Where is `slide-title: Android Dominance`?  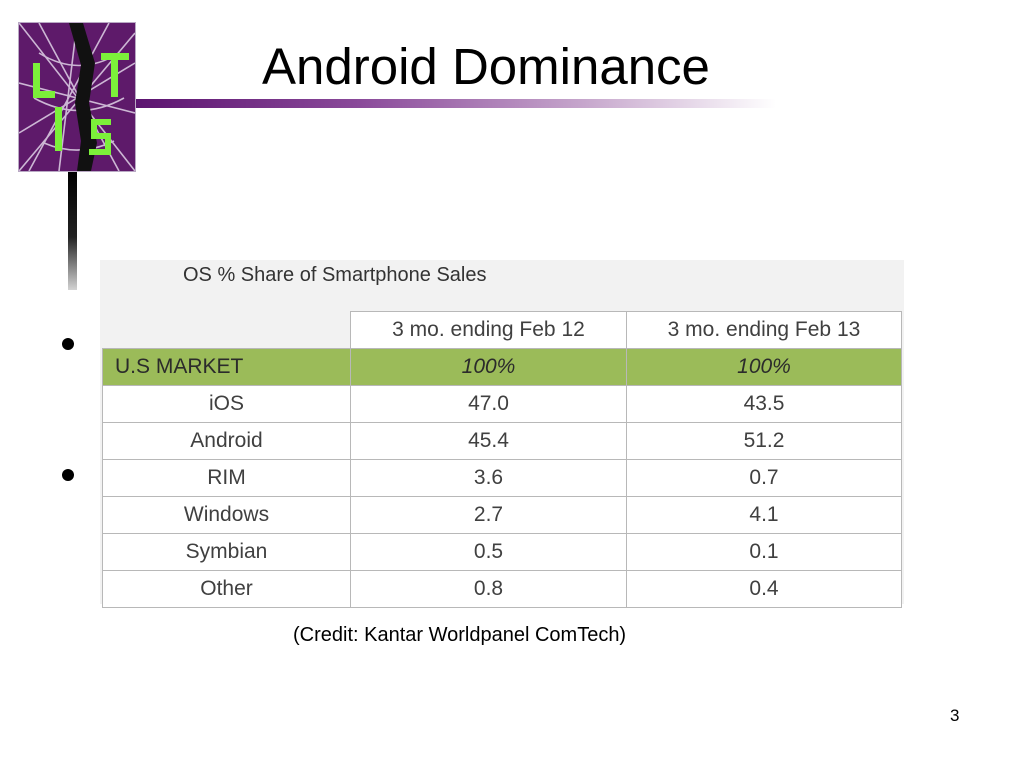 slide-title: Android Dominance is located at coordinates (486, 66).